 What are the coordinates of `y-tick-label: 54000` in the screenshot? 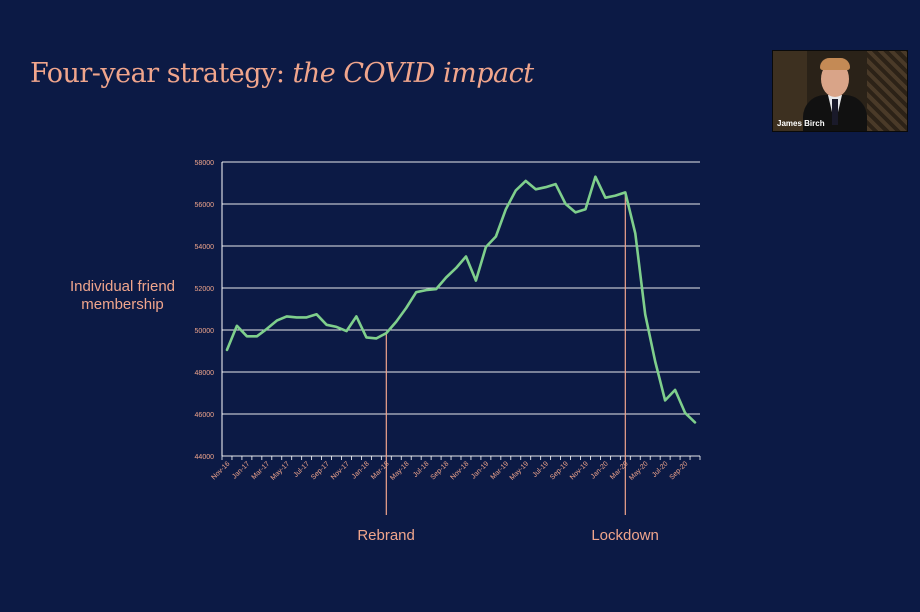 It's located at (205, 247).